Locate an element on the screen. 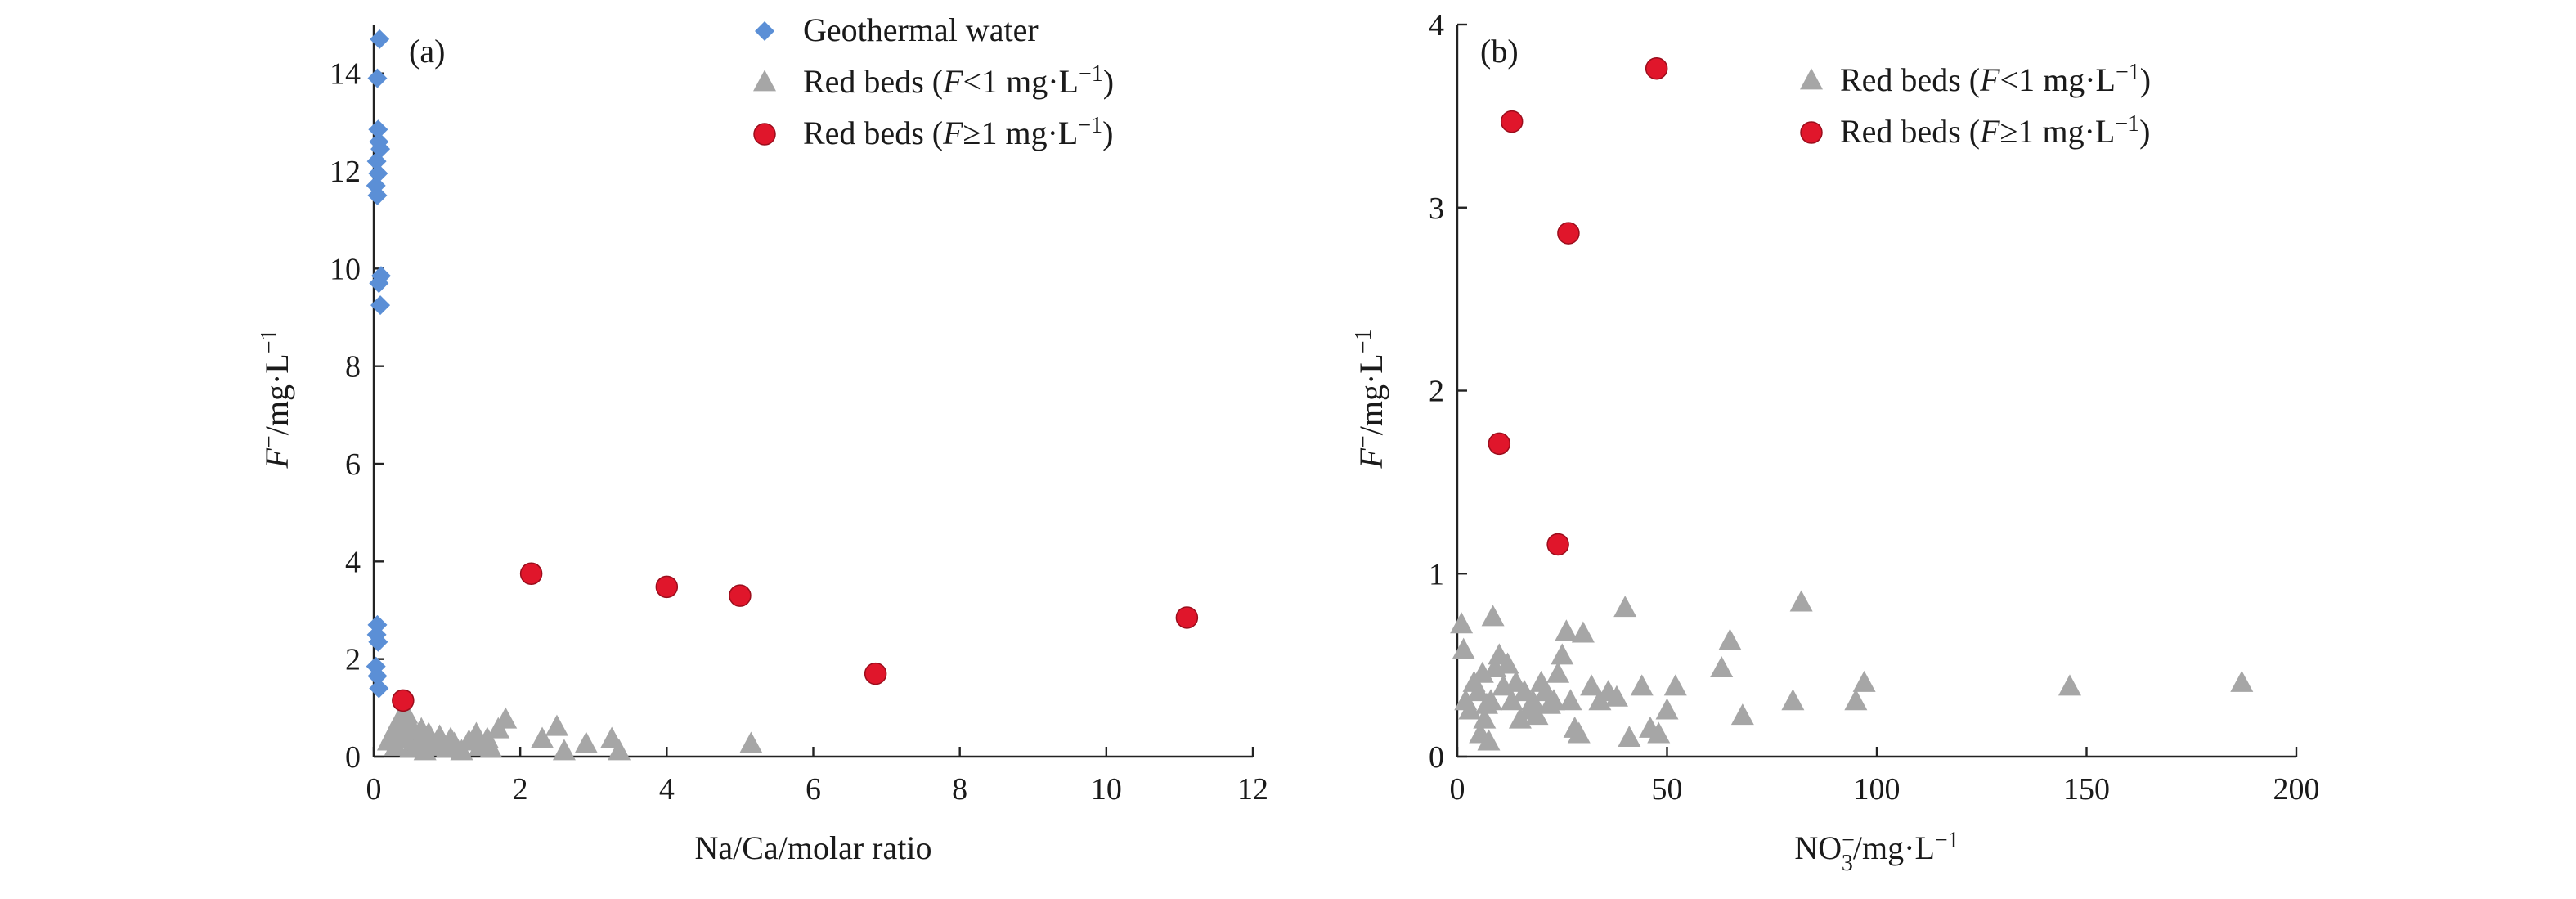  legend-label: Geothermal water is located at coordinates (921, 29).